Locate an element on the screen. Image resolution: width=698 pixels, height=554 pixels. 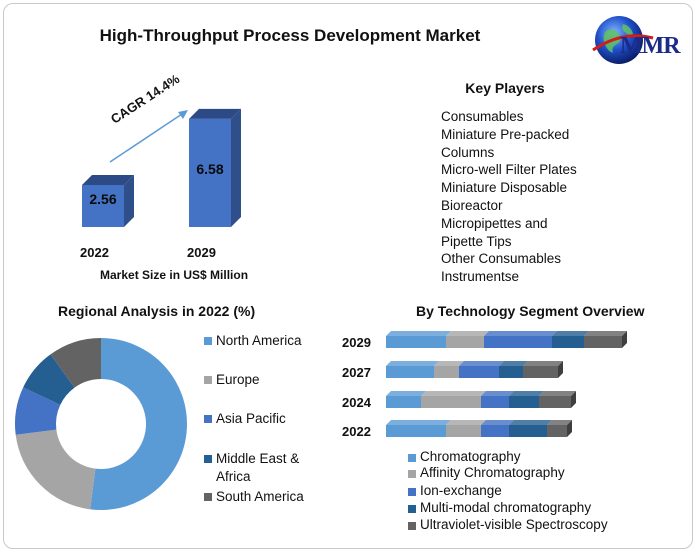
regional-donut-chart is located at coordinates (100, 424).